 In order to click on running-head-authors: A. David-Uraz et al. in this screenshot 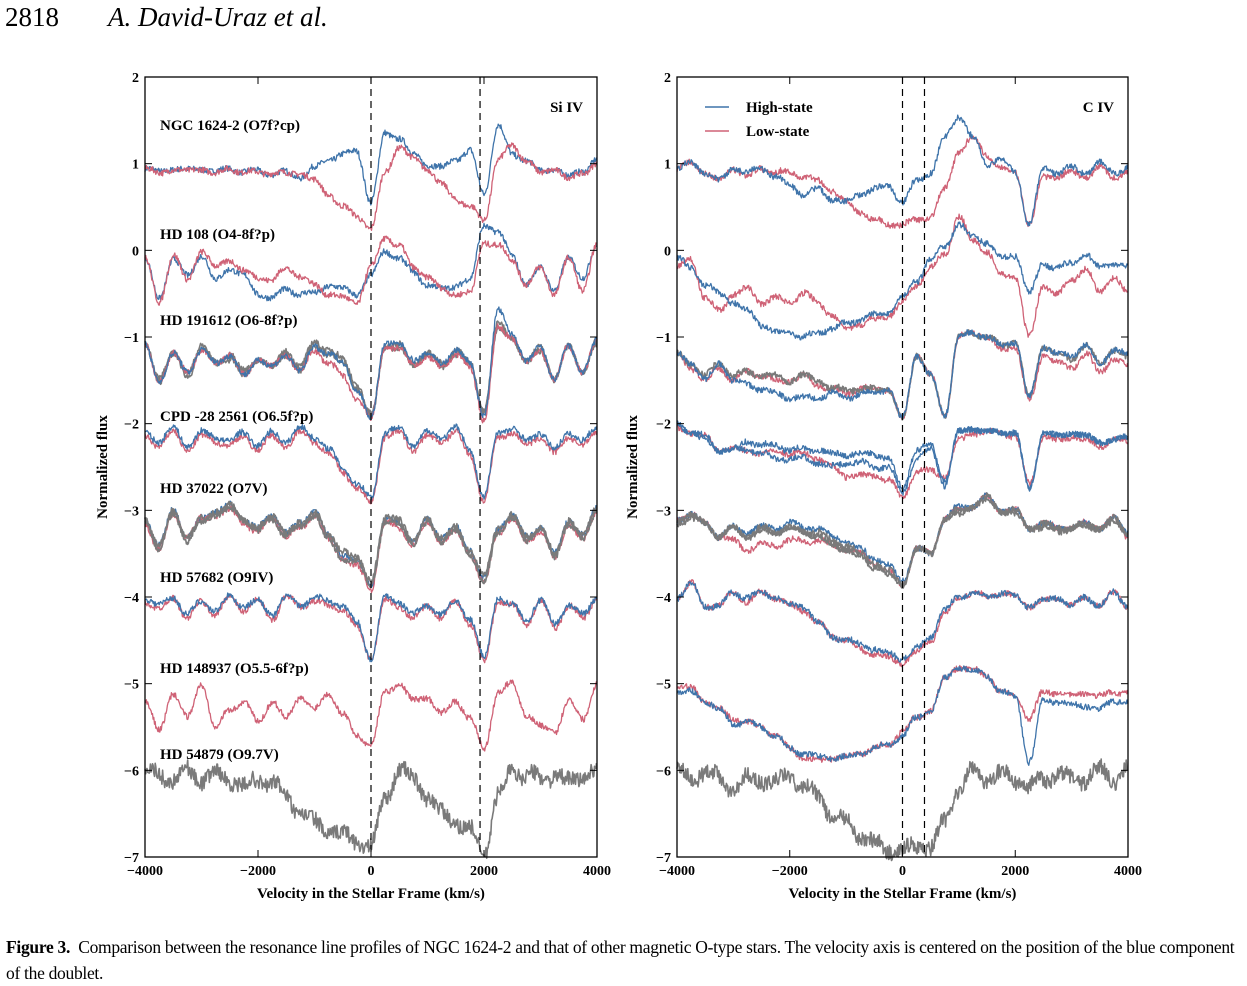, I will do `click(218, 17)`.